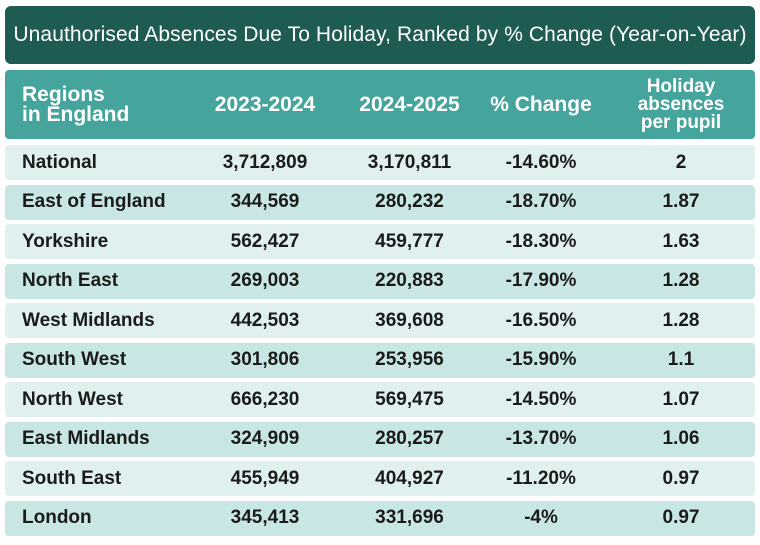 The width and height of the screenshot is (760, 545). What do you see at coordinates (541, 280) in the screenshot?
I see `percent-change-cell: -17.90%` at bounding box center [541, 280].